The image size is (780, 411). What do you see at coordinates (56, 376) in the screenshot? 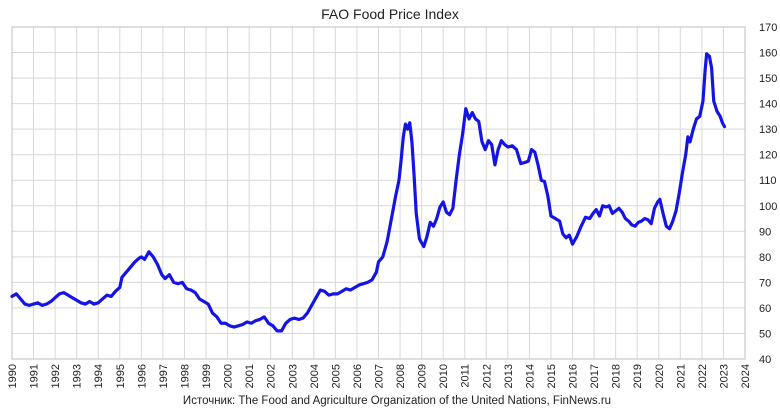
I see `x-tick-label: 1992` at bounding box center [56, 376].